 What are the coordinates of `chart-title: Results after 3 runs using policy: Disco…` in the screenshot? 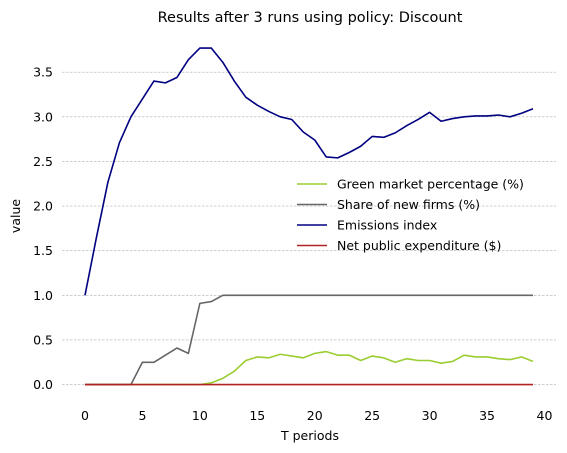 It's located at (310, 18).